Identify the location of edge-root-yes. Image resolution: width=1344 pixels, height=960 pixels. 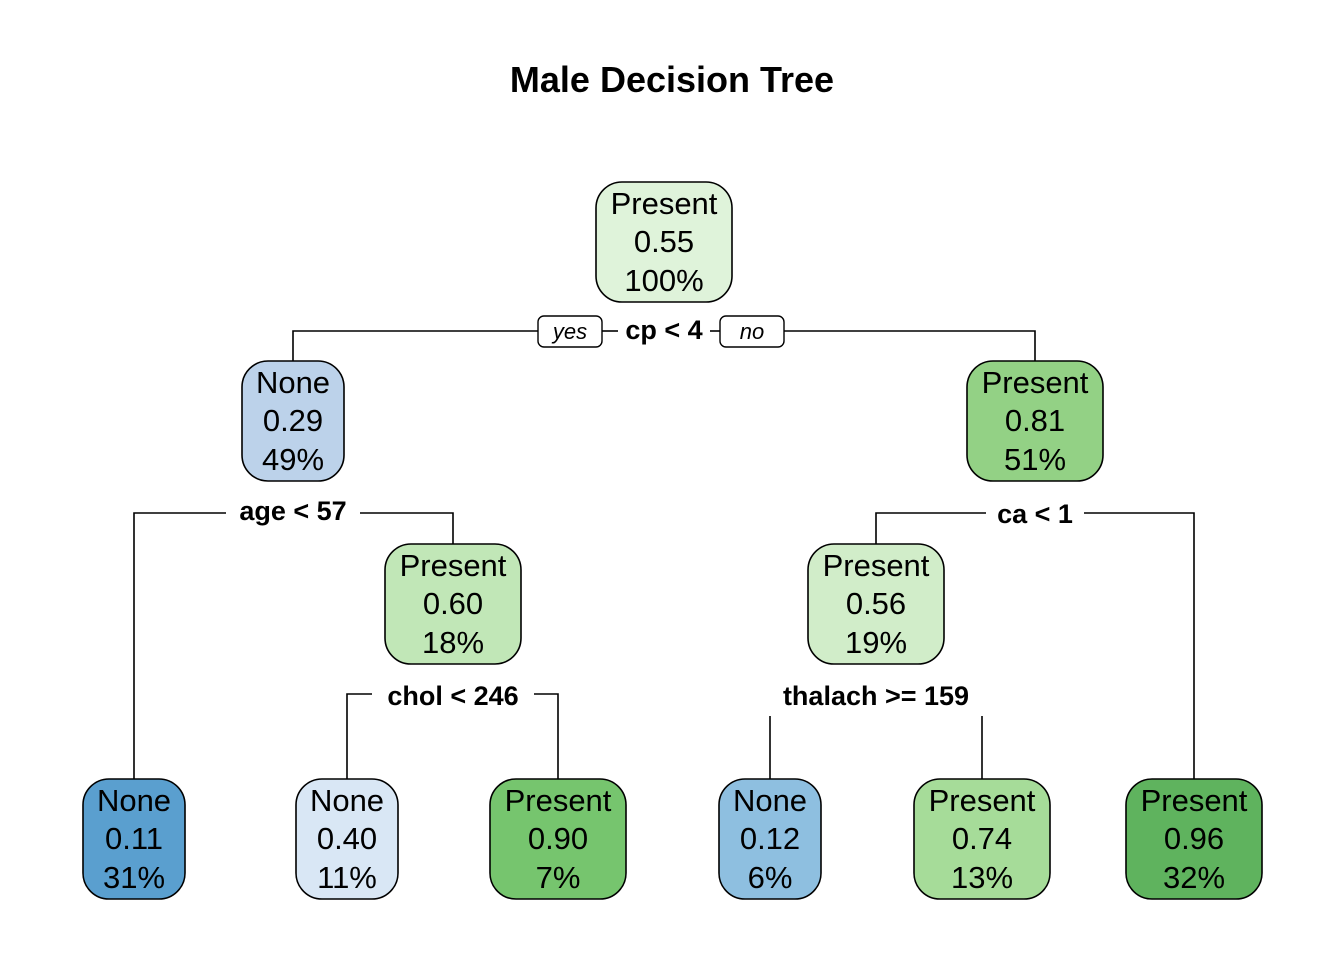
(415, 345).